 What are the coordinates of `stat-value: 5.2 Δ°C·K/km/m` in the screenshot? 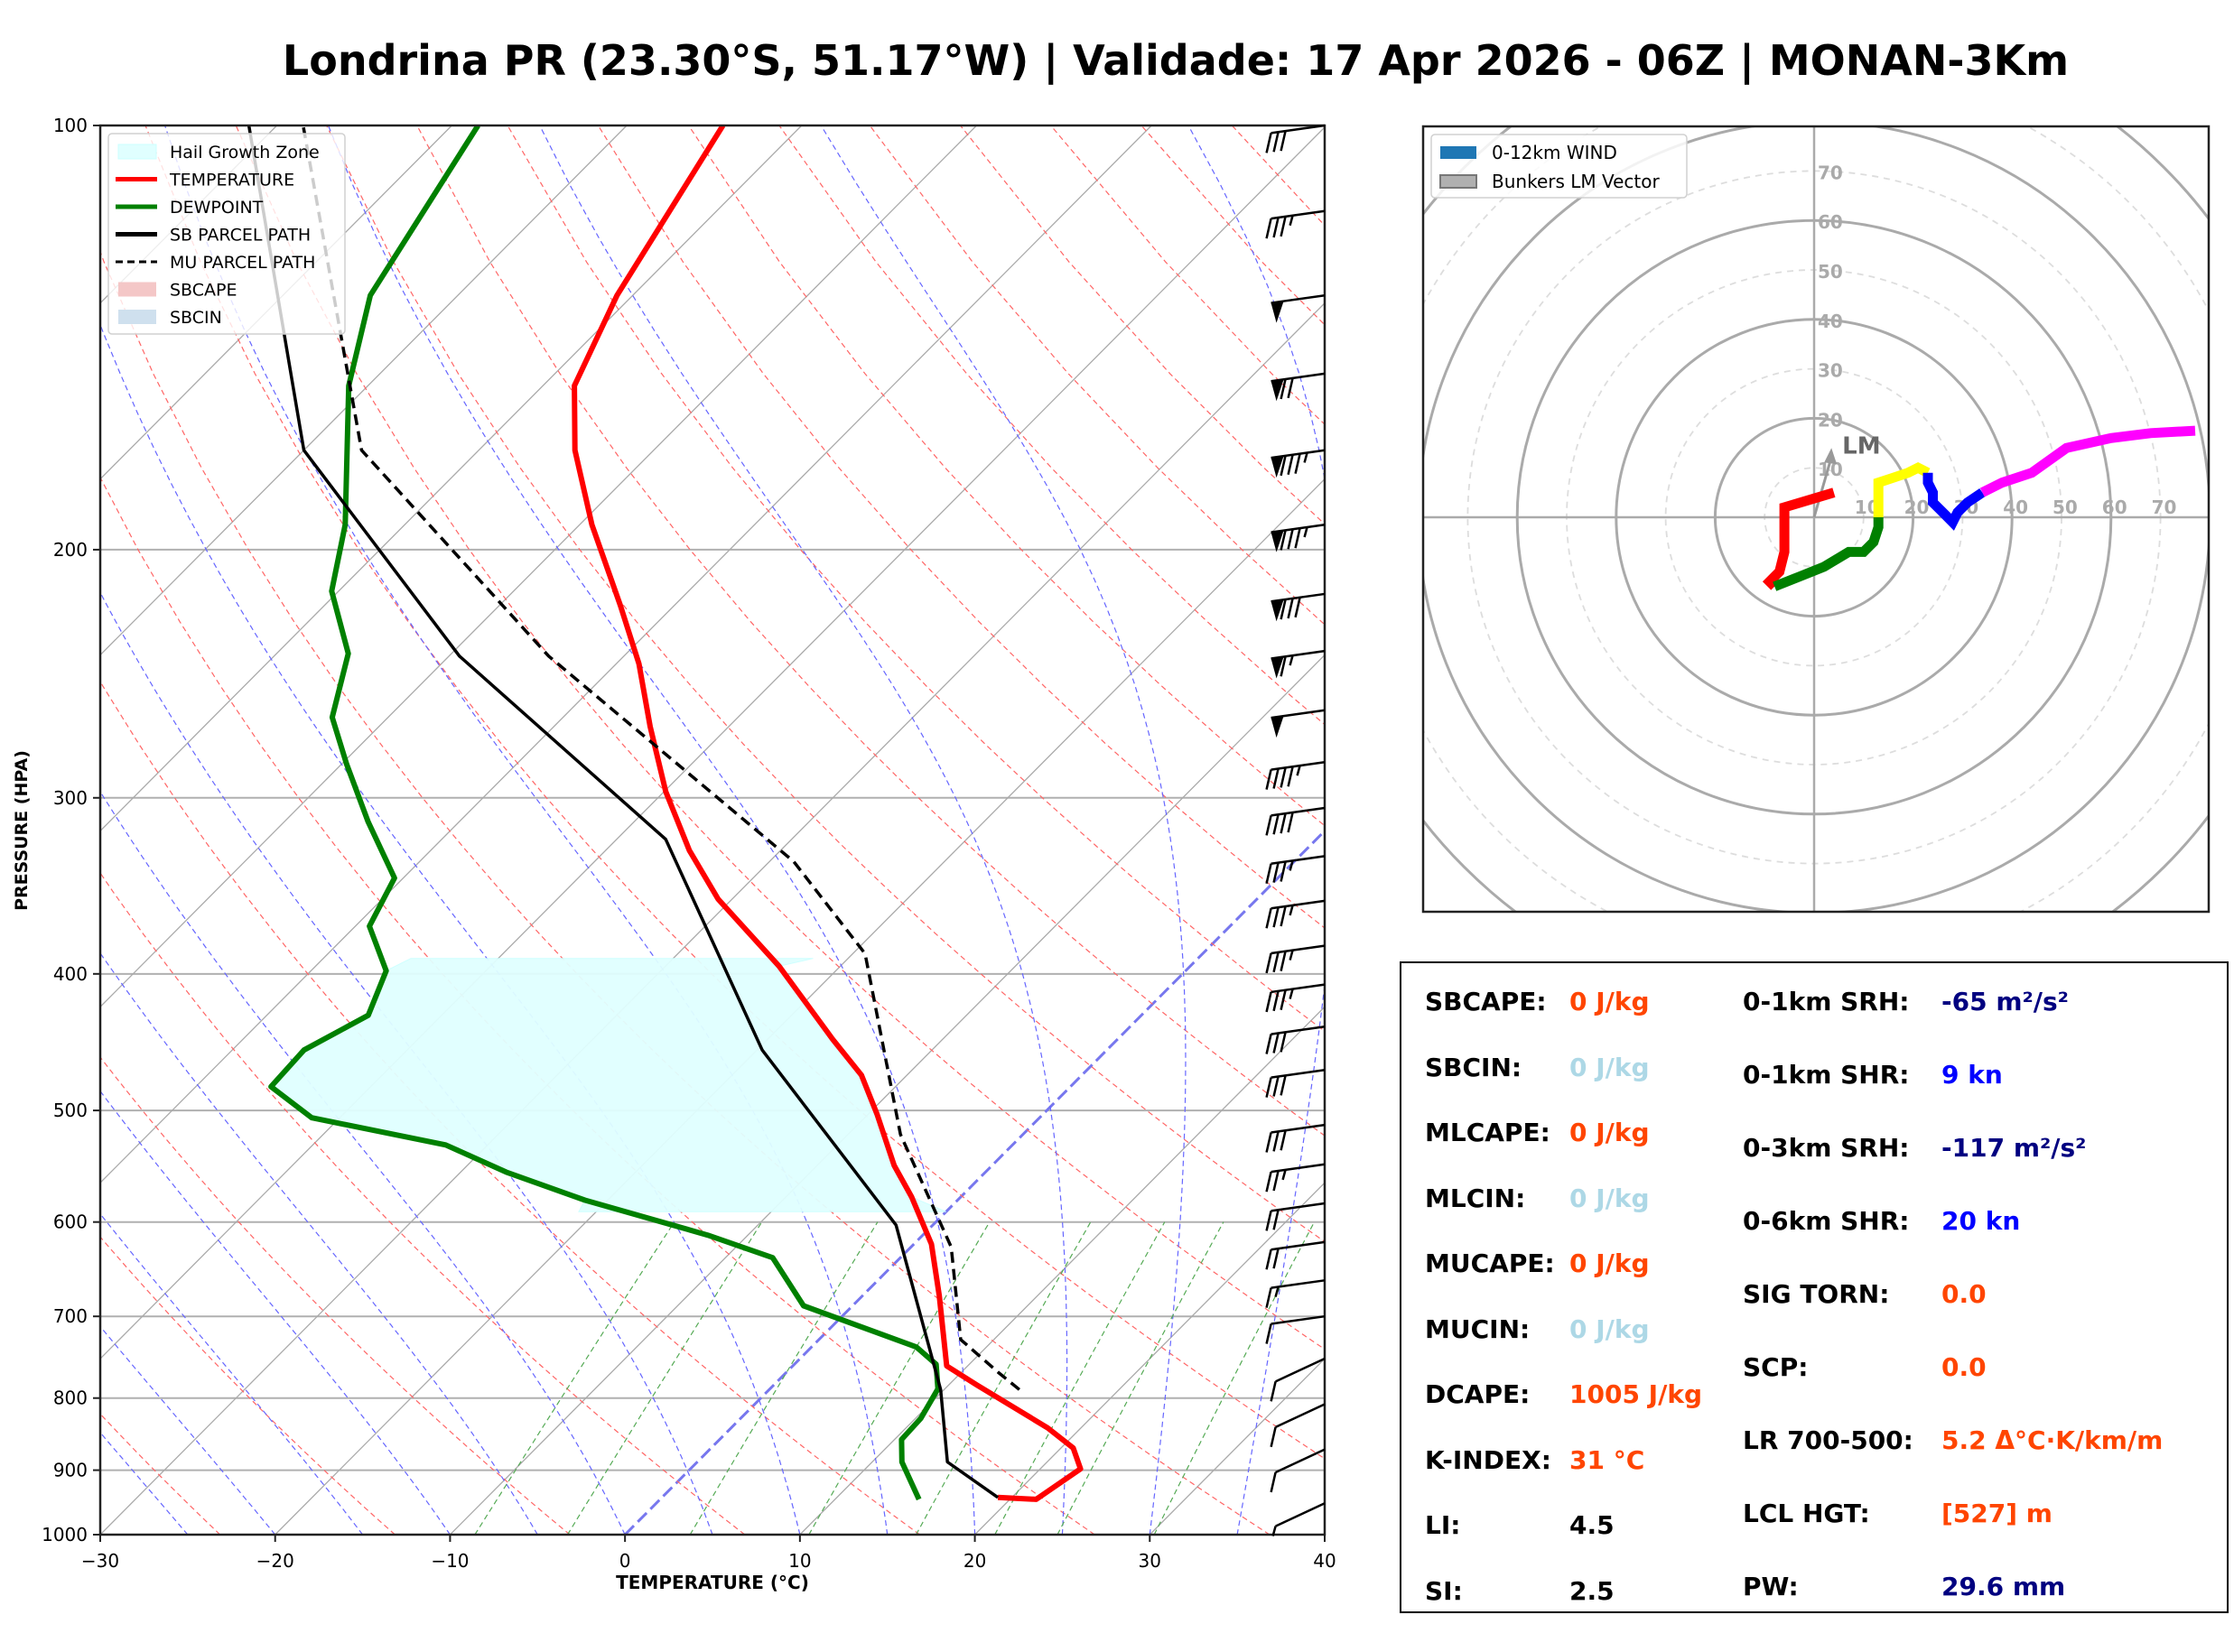 It's located at (2052, 1440).